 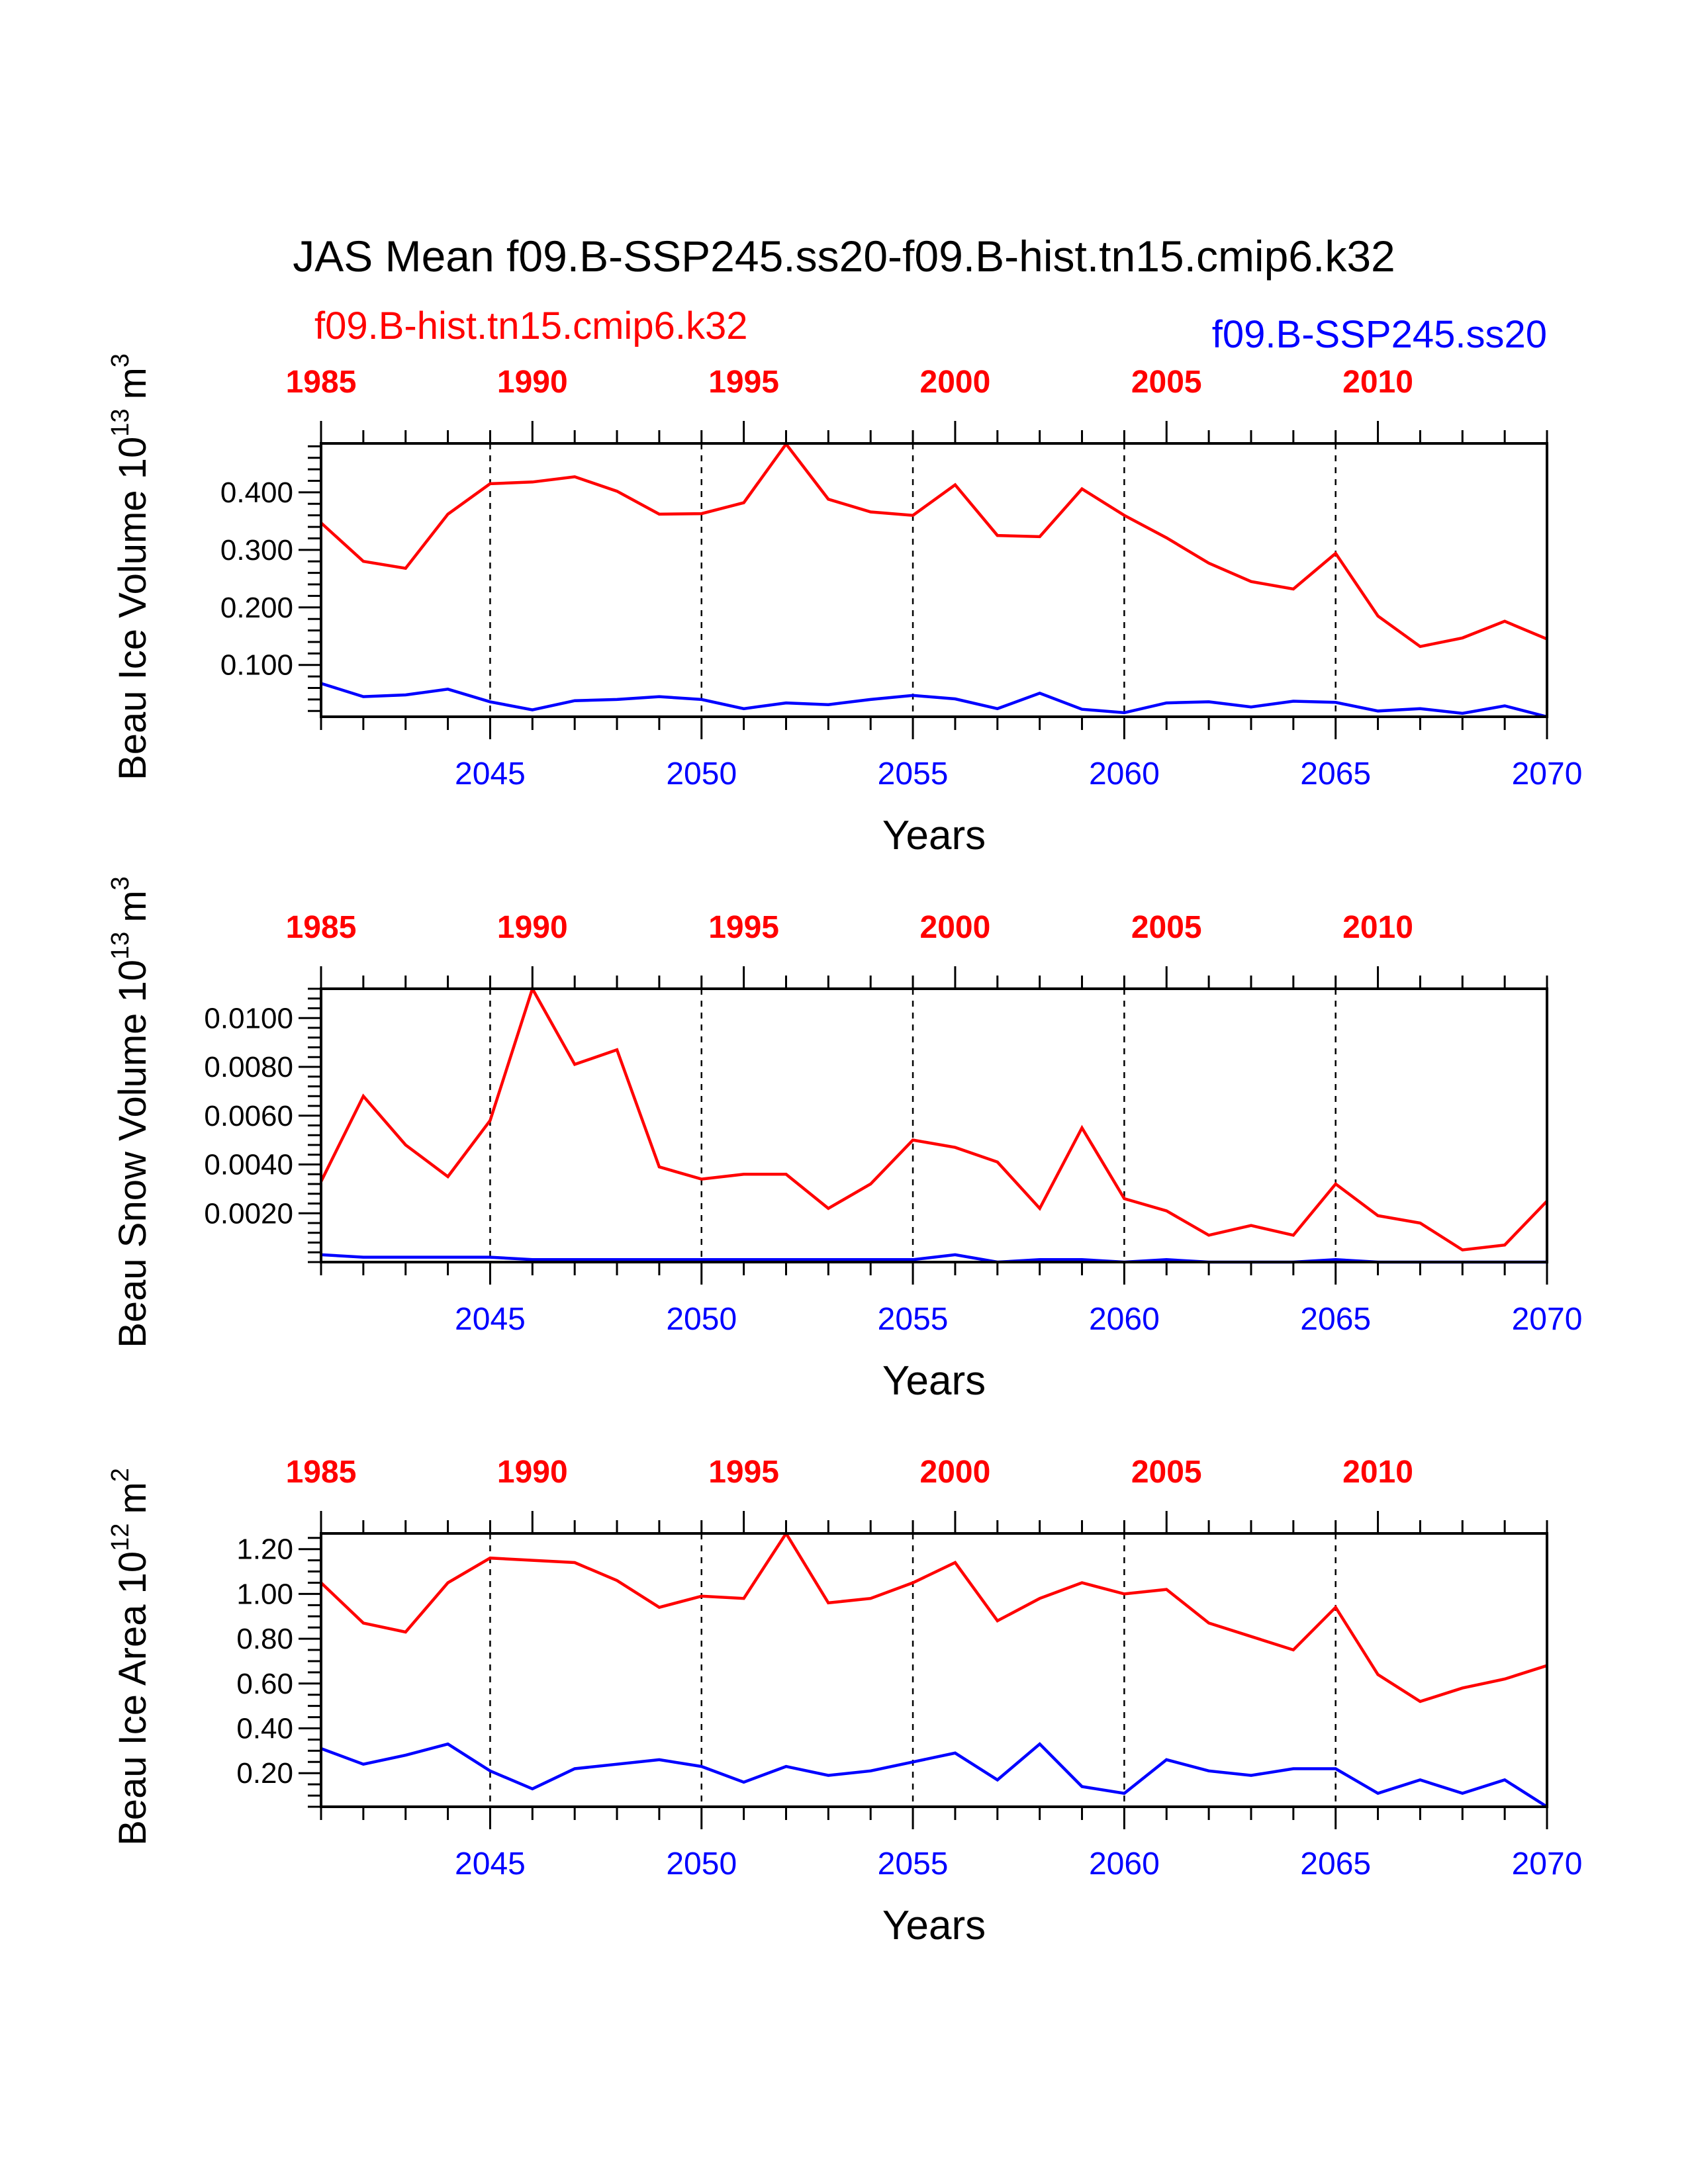 What do you see at coordinates (264, 1773) in the screenshot?
I see `ytick-label: 0.20` at bounding box center [264, 1773].